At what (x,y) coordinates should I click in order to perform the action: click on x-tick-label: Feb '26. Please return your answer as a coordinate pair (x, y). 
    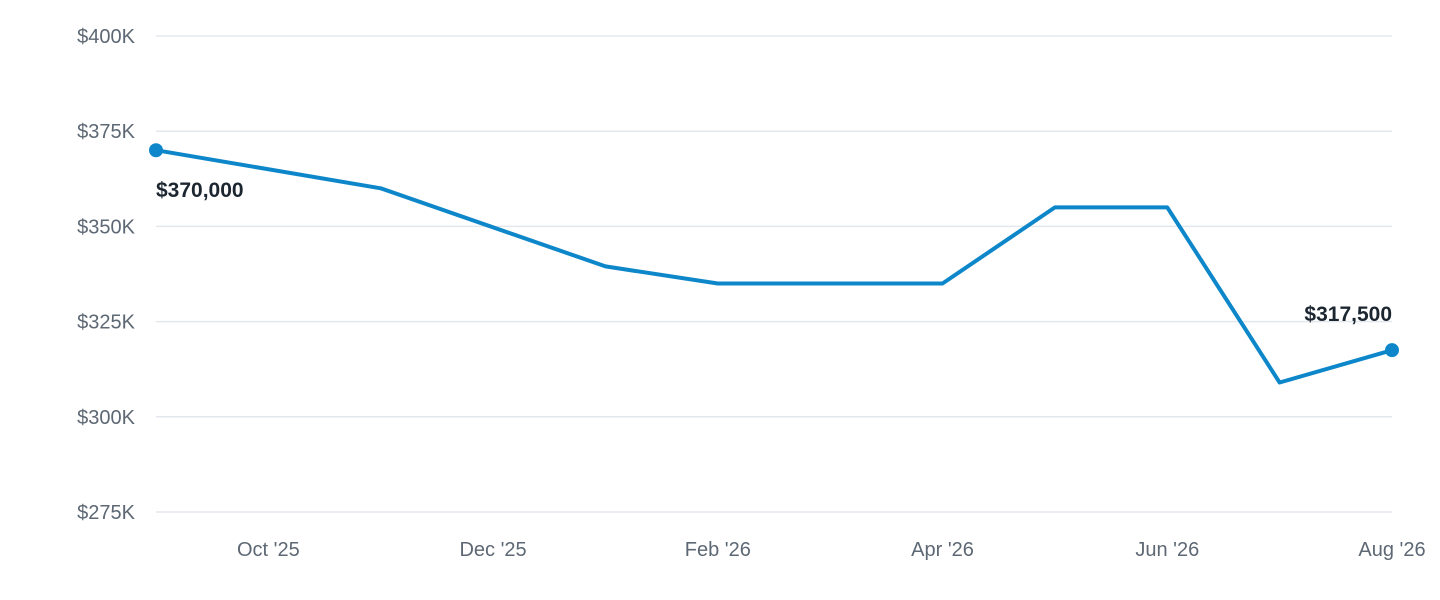
    Looking at the image, I should click on (718, 550).